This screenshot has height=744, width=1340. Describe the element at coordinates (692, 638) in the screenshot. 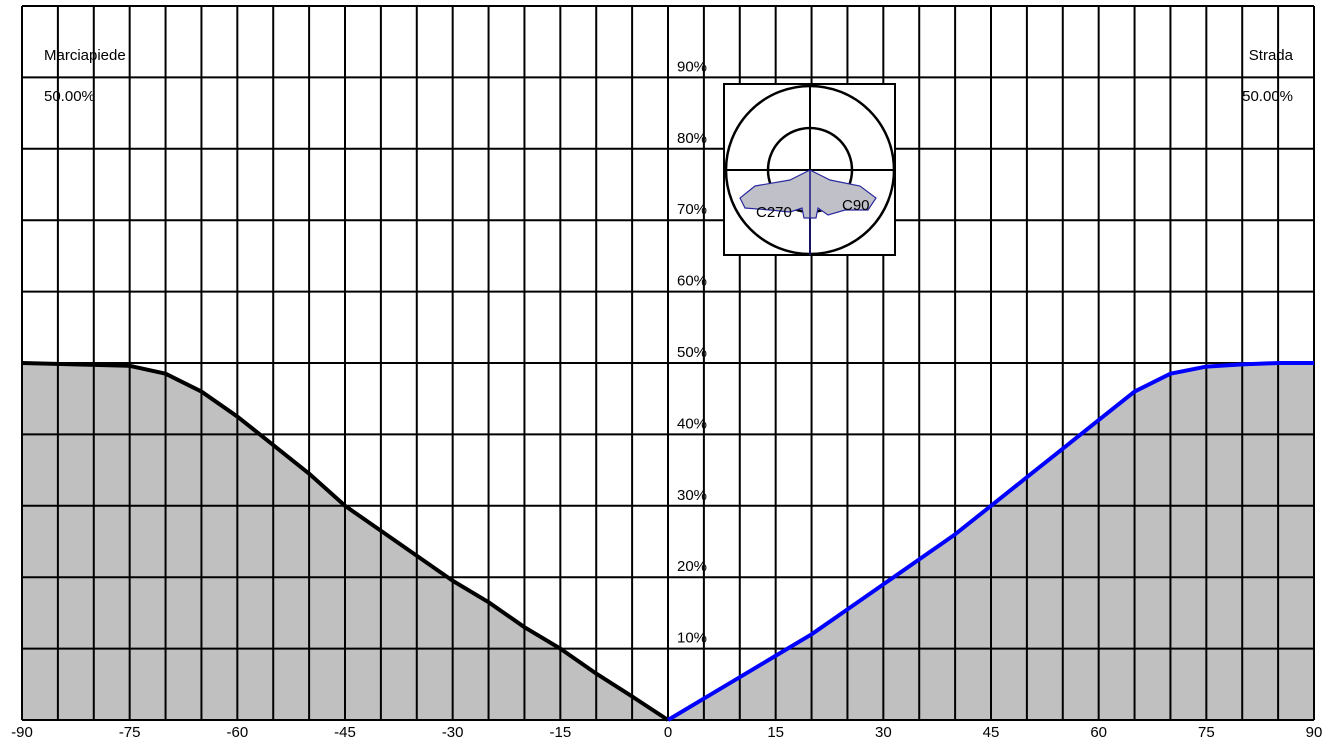

I see `y-tick-label: 10%` at that location.